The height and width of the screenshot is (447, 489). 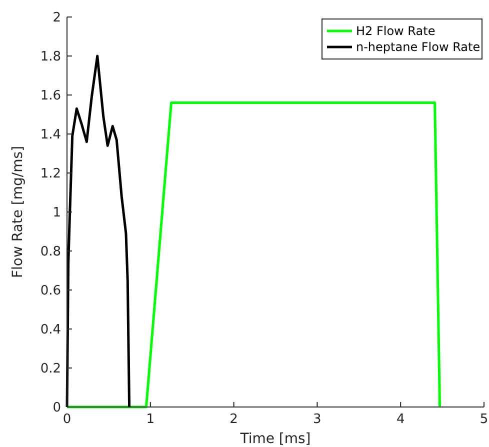 I want to click on y-tick-label: 2, so click(x=56, y=18).